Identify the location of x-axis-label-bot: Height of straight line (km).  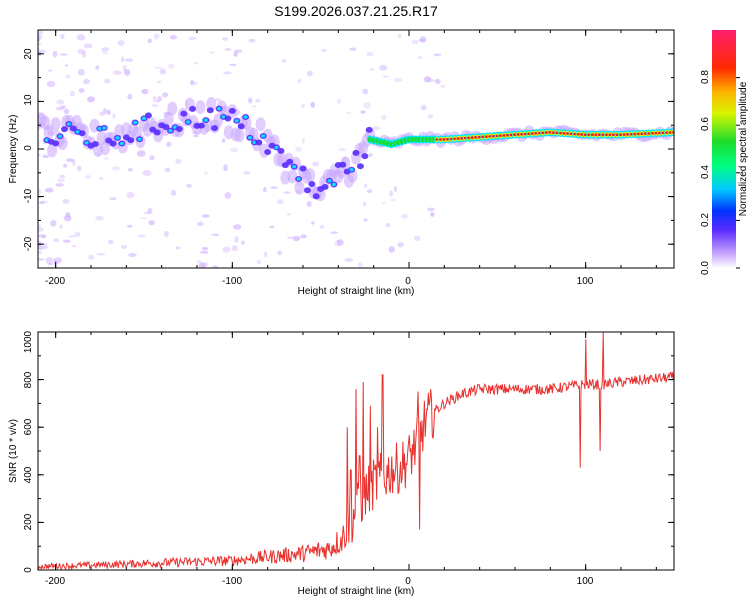
(356, 591).